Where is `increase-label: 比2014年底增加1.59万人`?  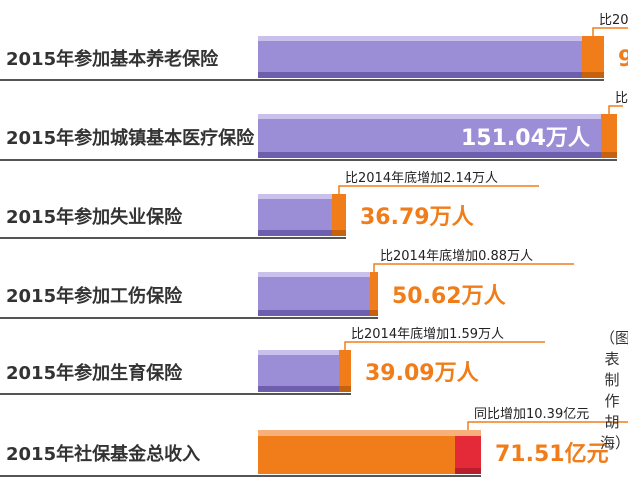
increase-label: 比2014年底增加1.59万人 is located at coordinates (427, 334).